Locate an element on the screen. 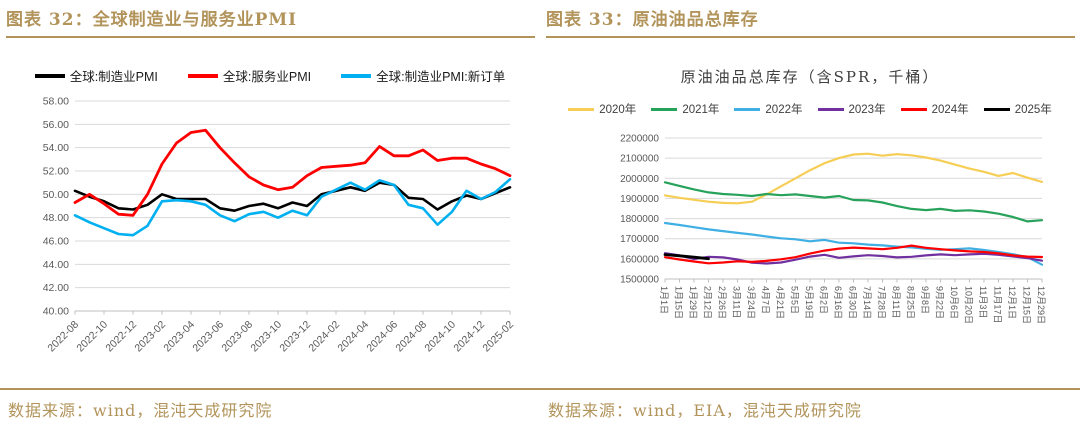  figure-32-caption: 图表 32：全球制造业与服务业PMI is located at coordinates (270, 21).